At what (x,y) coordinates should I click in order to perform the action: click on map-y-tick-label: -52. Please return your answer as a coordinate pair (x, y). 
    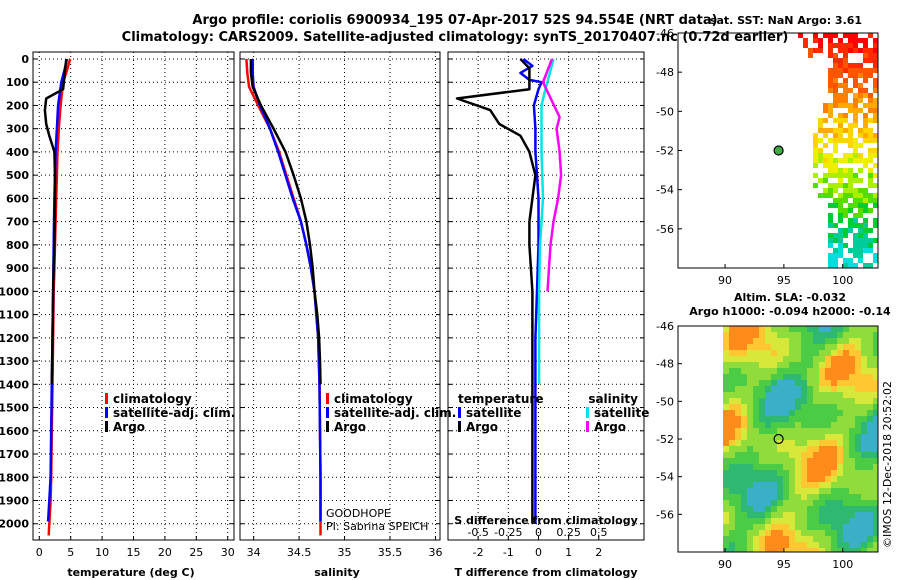
    Looking at the image, I should click on (665, 151).